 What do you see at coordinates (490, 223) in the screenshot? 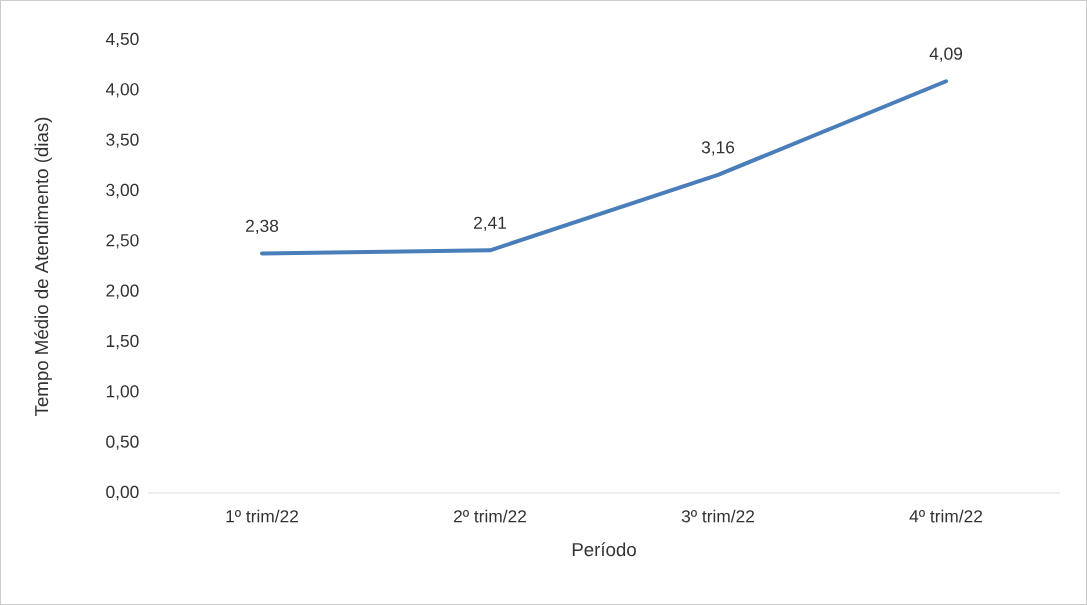
I see `data-label: 2,41` at bounding box center [490, 223].